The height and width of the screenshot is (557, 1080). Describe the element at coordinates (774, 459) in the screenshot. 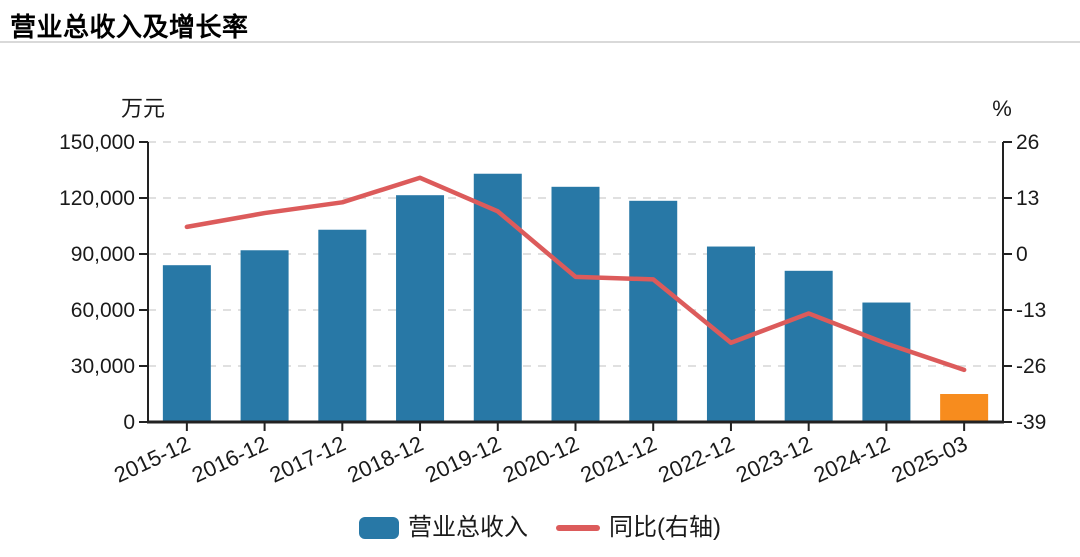

I see `svg-text: 2023-12` at that location.